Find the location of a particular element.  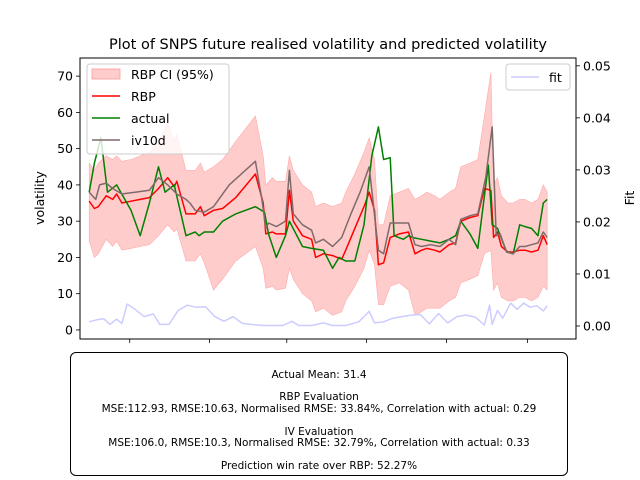

y-axis-left: 0 10 20 30 40 50 60 70 is located at coordinates (68, 203).